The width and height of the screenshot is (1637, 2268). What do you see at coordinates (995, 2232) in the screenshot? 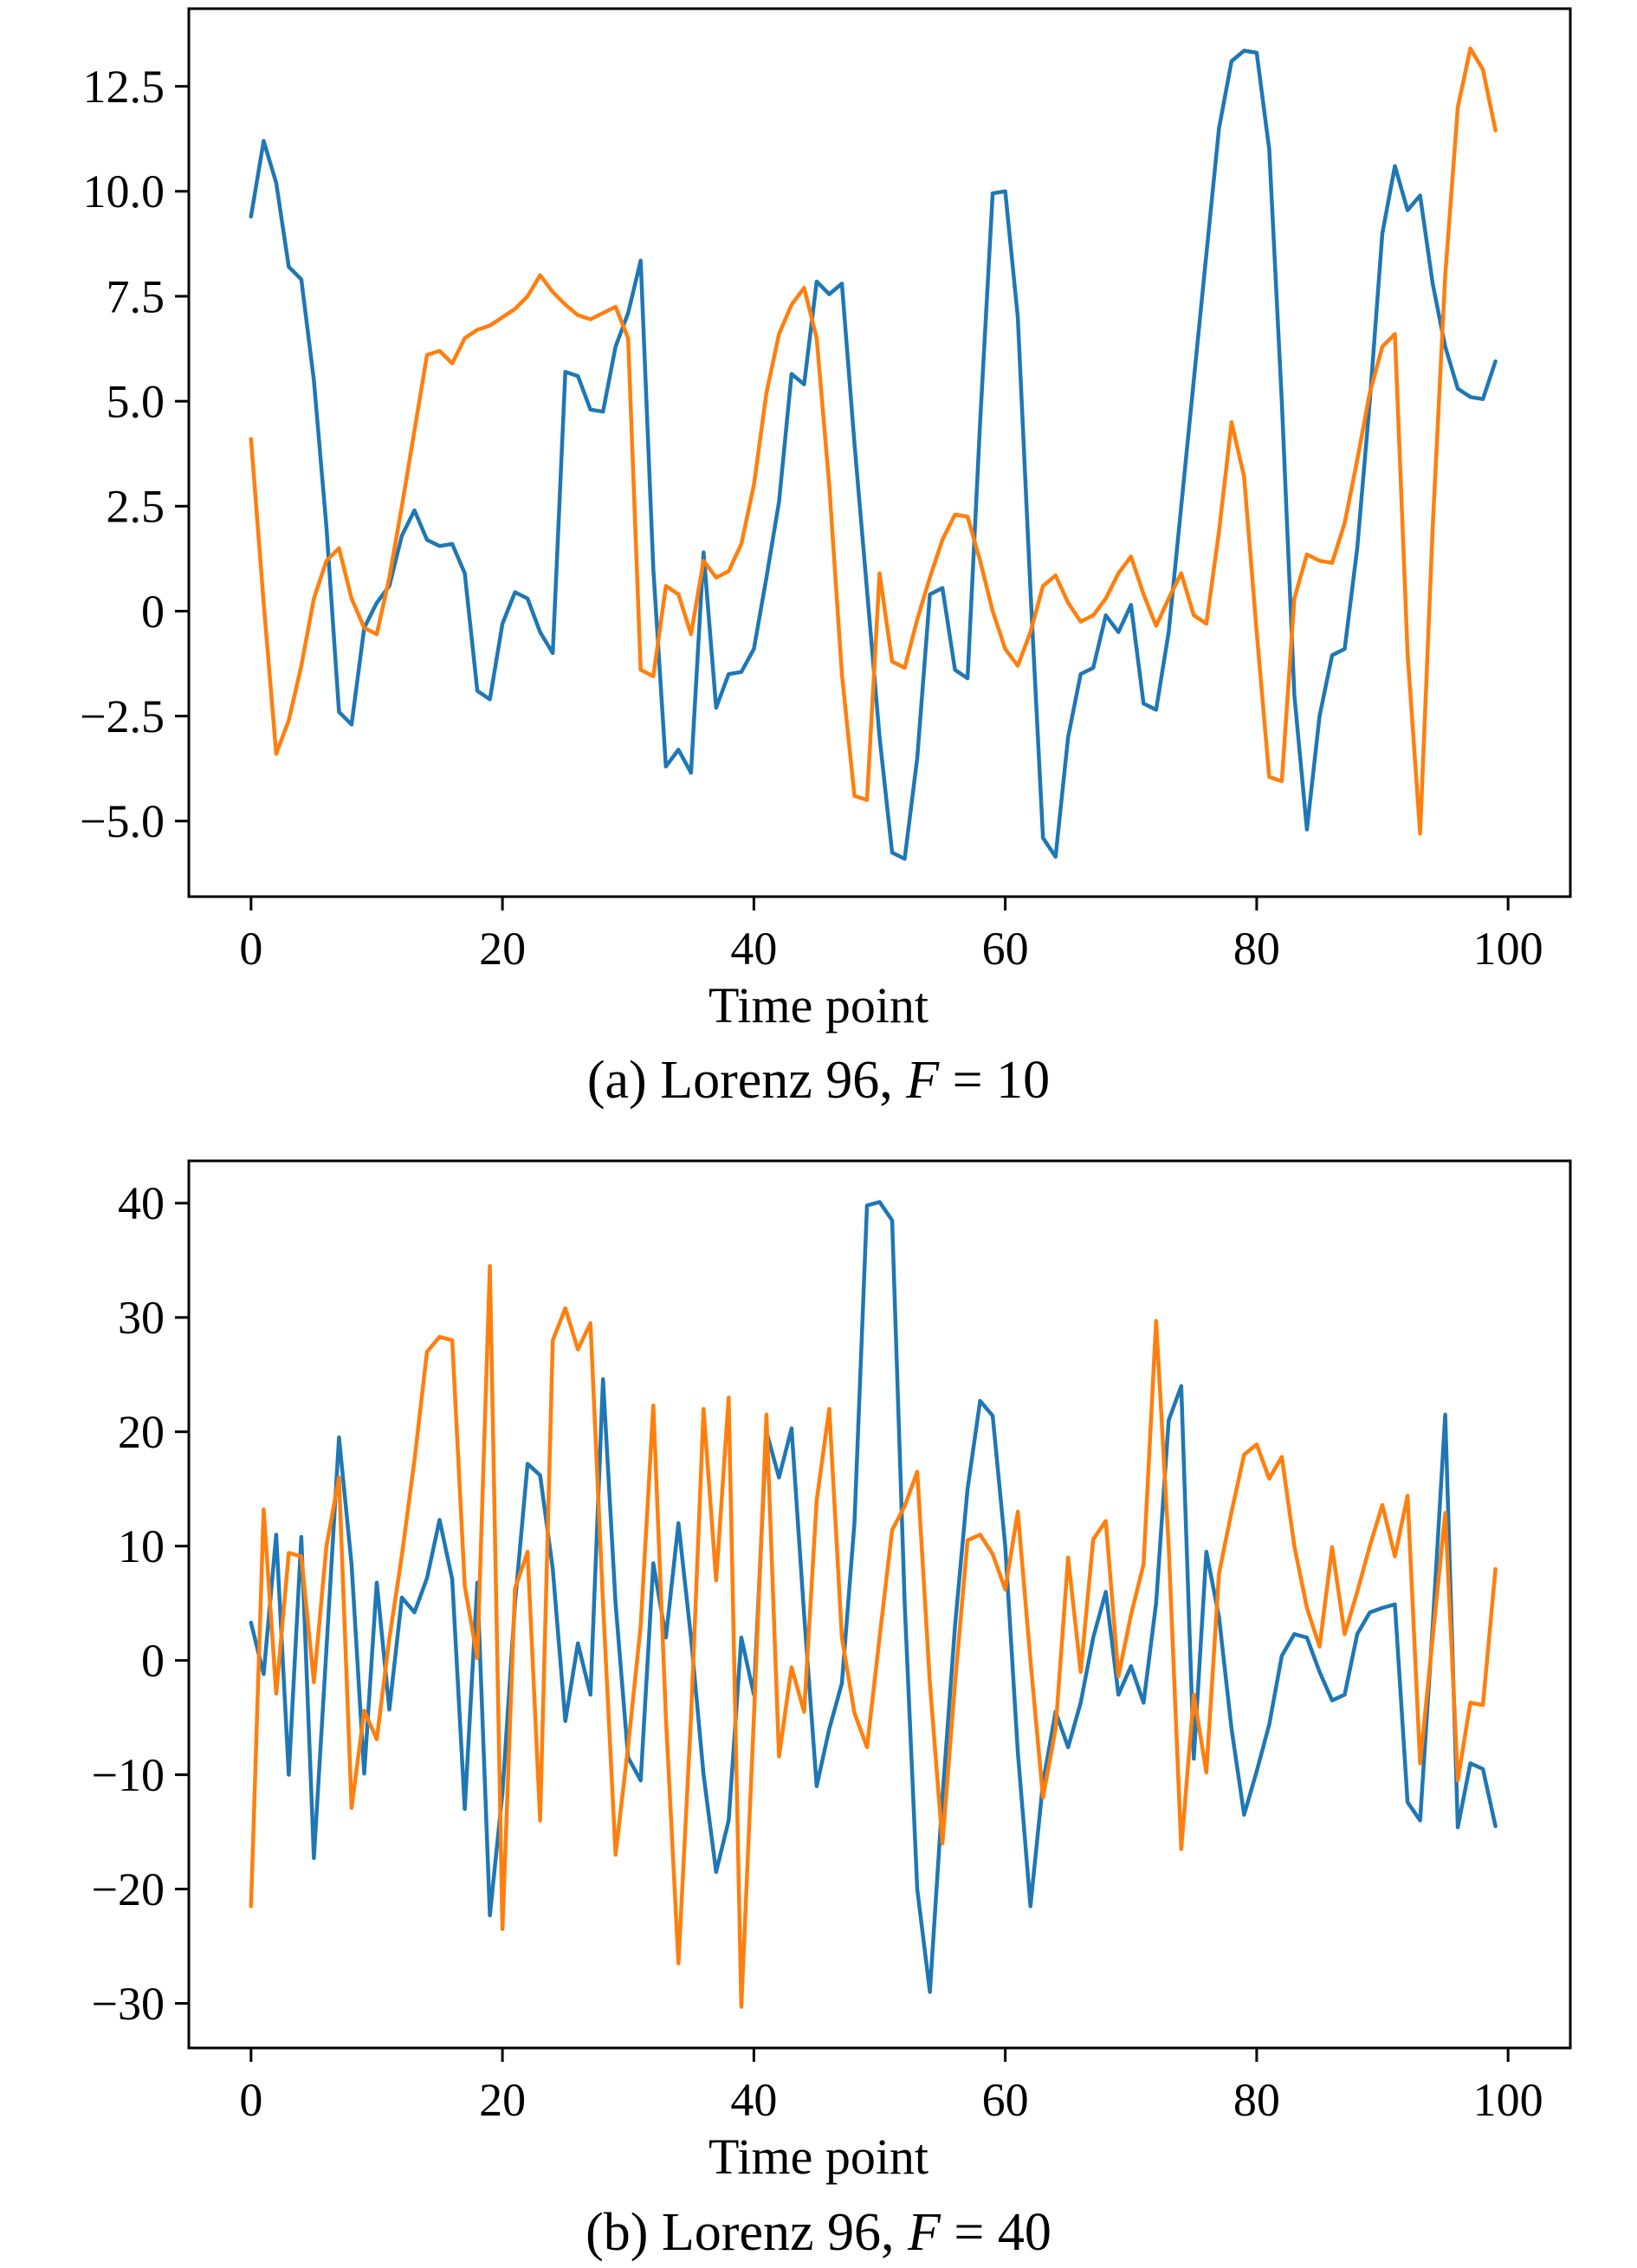
I see `caption-b-suffix: = 40` at bounding box center [995, 2232].